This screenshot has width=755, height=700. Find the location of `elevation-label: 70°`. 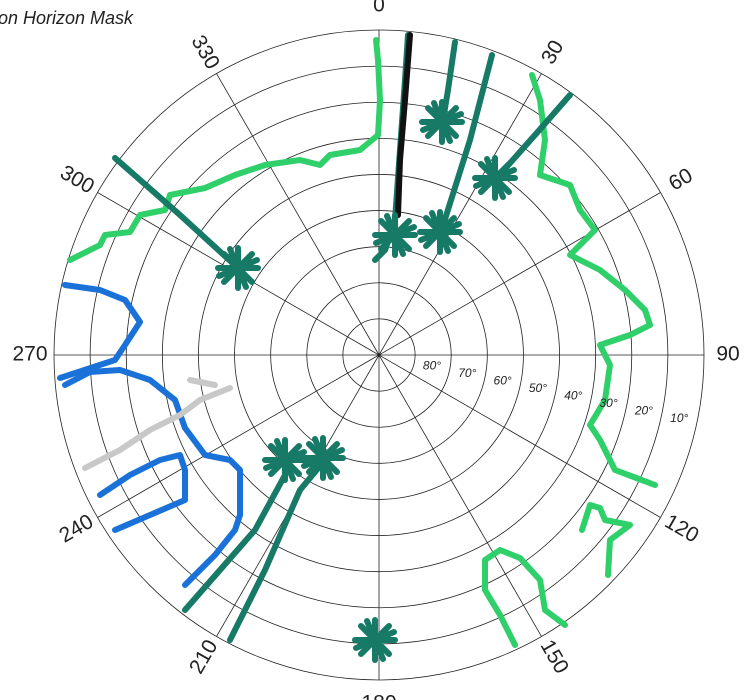

elevation-label: 70° is located at coordinates (467, 373).